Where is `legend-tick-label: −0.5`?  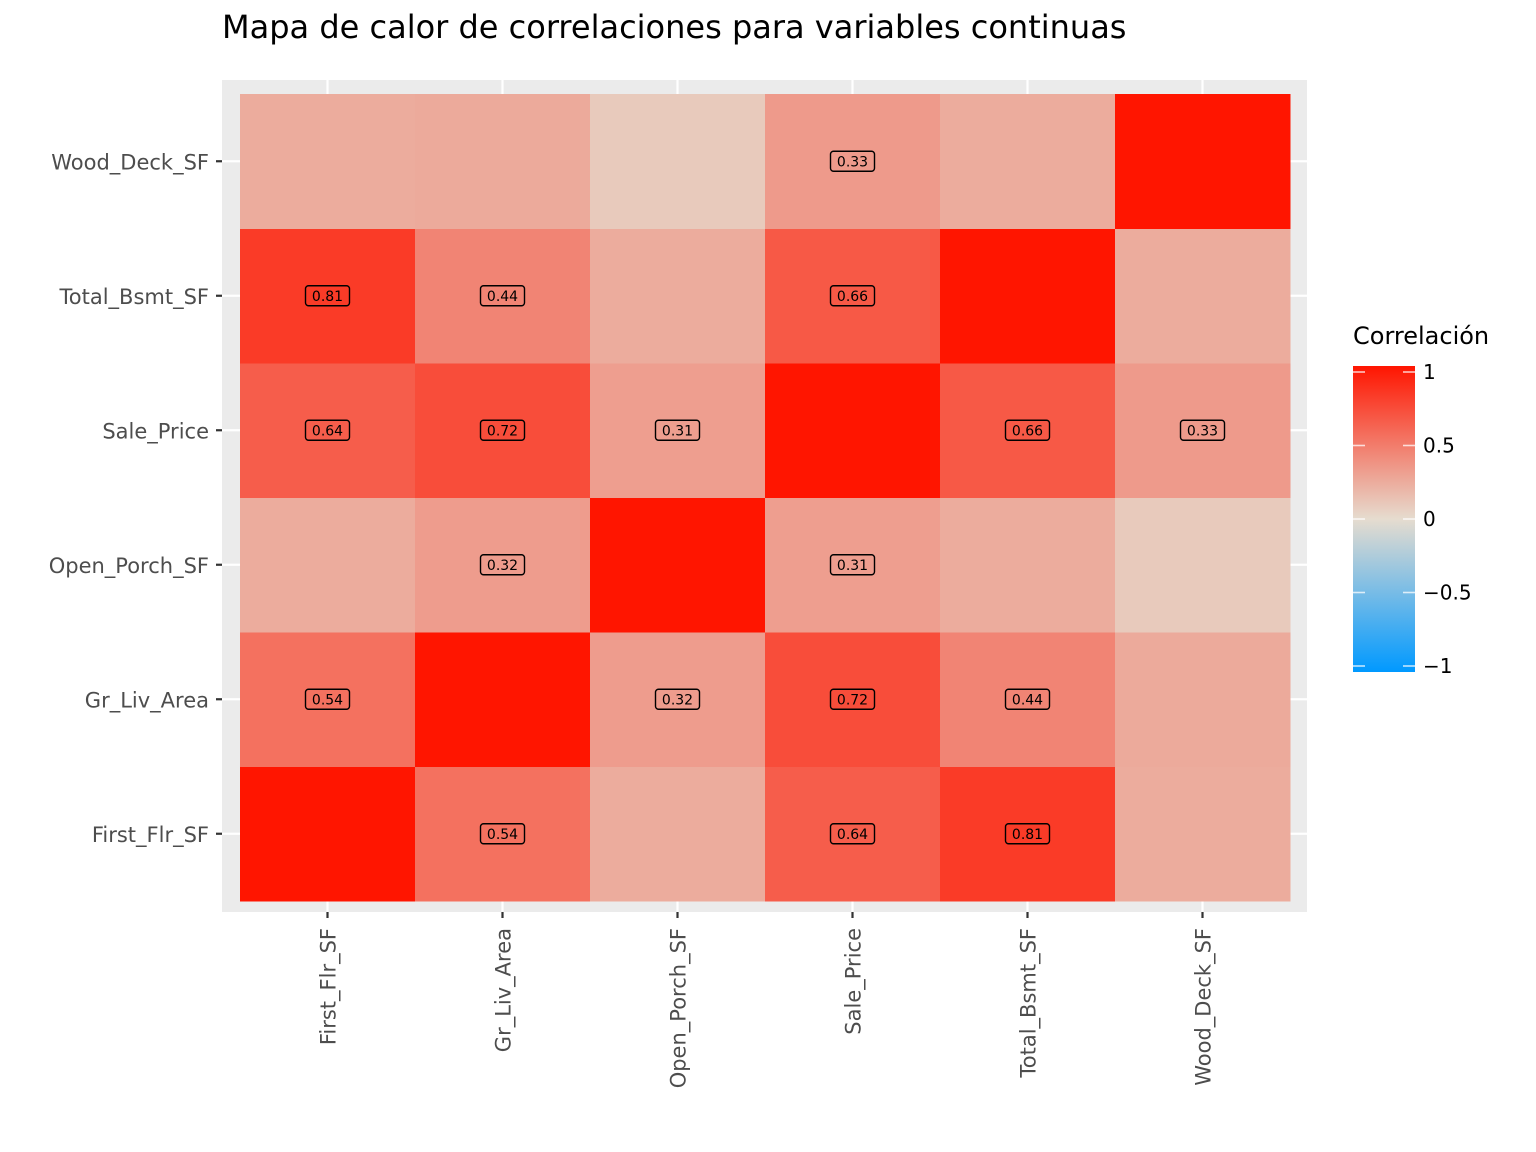 legend-tick-label: −0.5 is located at coordinates (1447, 593).